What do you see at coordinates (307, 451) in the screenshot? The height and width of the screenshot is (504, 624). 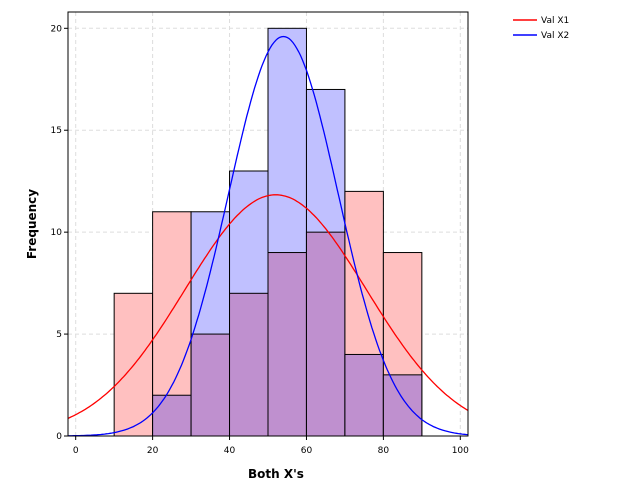 I see `x-tick-label: 60` at bounding box center [307, 451].